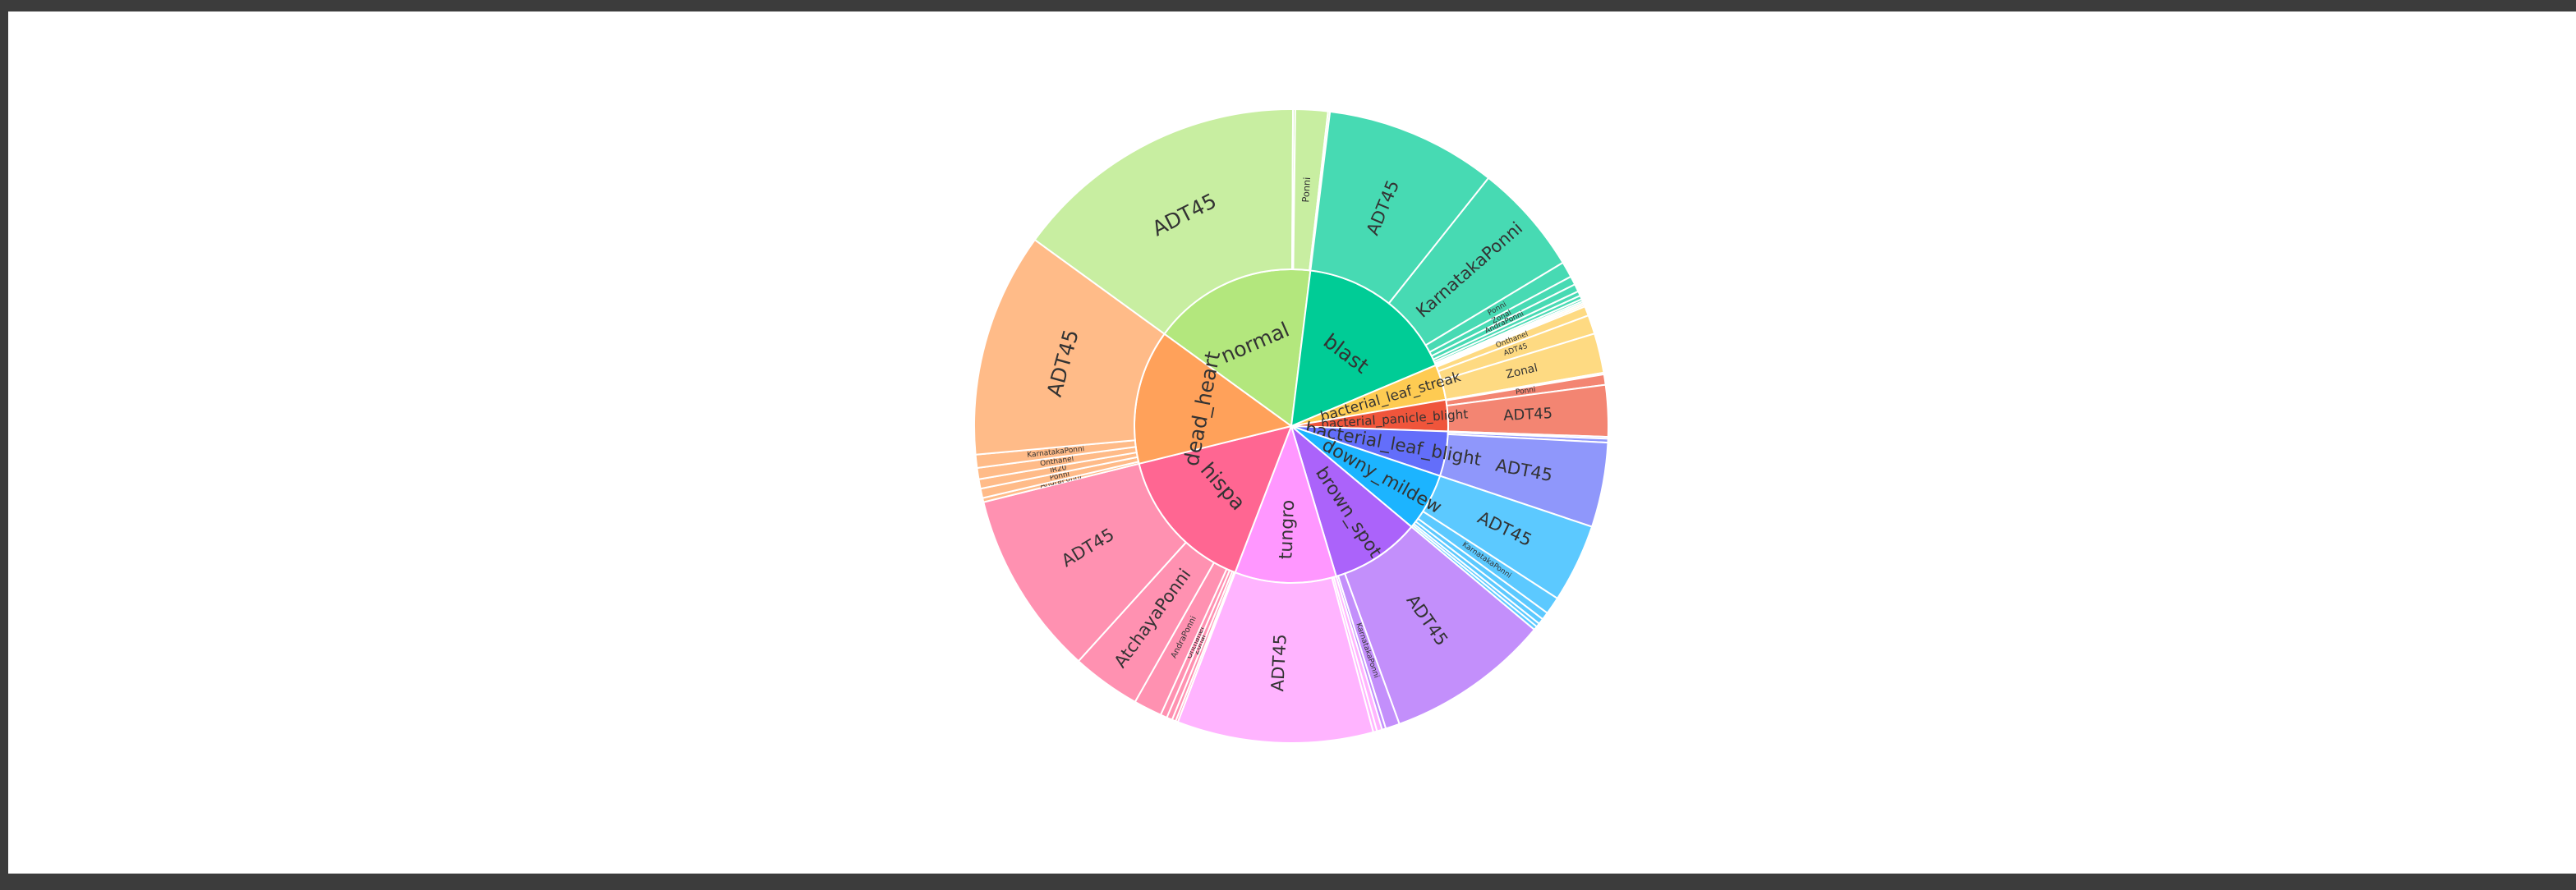 Image resolution: width=2576 pixels, height=890 pixels. I want to click on wedge-dead-heart-adt45, so click(1069, 347).